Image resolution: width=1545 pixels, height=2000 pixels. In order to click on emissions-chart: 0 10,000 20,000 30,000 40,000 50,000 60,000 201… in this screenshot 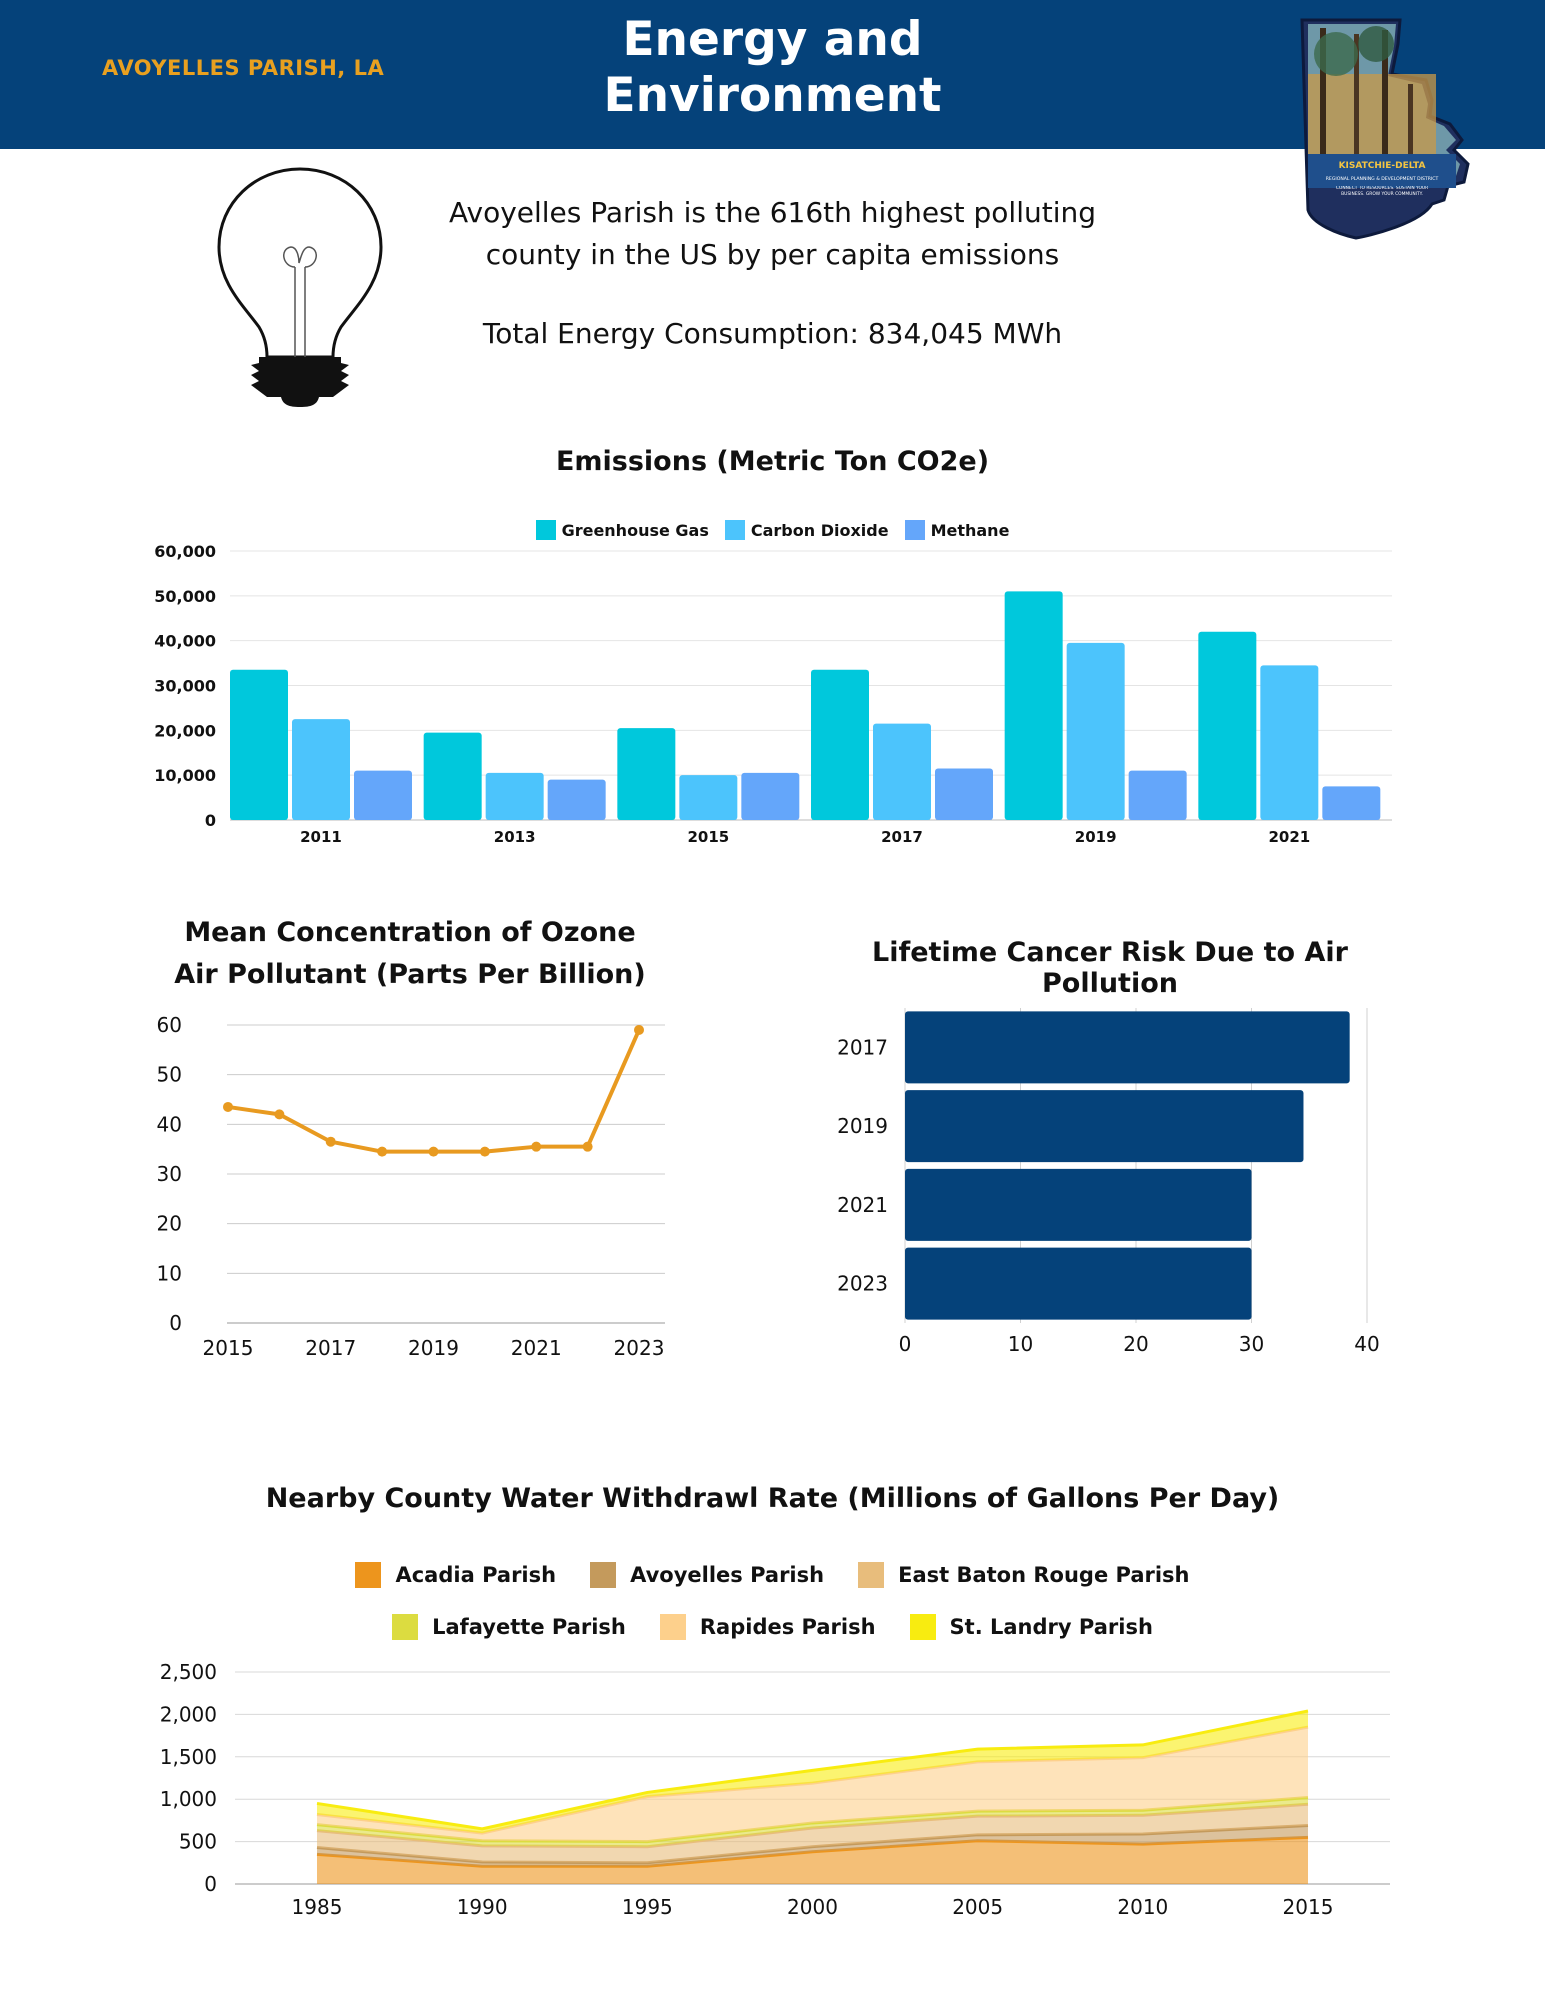, I will do `click(773, 694)`.